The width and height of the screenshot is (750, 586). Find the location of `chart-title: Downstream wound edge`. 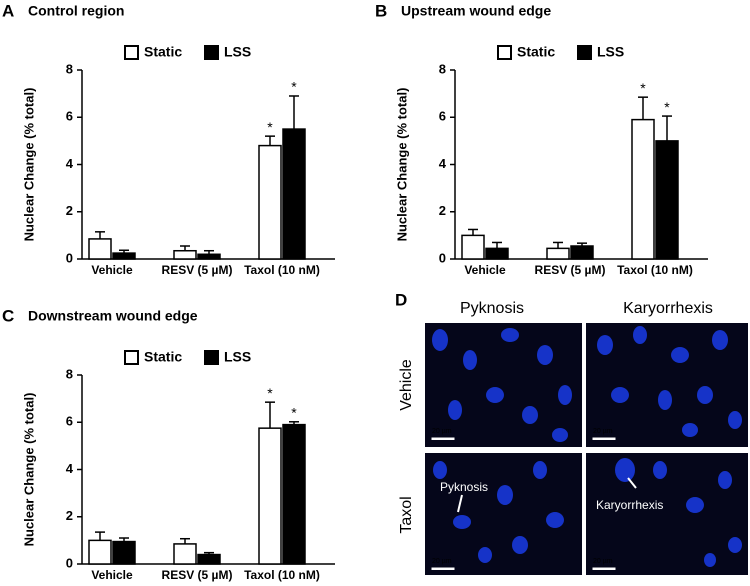

chart-title: Downstream wound edge is located at coordinates (113, 316).